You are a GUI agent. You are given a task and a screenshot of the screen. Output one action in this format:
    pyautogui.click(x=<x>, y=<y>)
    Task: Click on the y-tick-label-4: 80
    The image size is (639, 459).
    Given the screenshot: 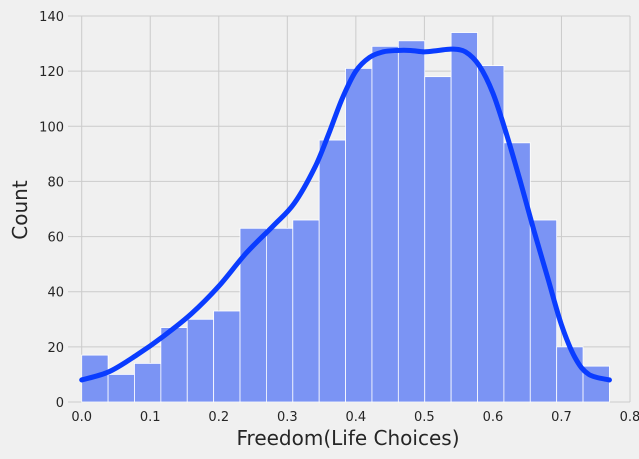 What is the action you would take?
    pyautogui.click(x=55, y=182)
    